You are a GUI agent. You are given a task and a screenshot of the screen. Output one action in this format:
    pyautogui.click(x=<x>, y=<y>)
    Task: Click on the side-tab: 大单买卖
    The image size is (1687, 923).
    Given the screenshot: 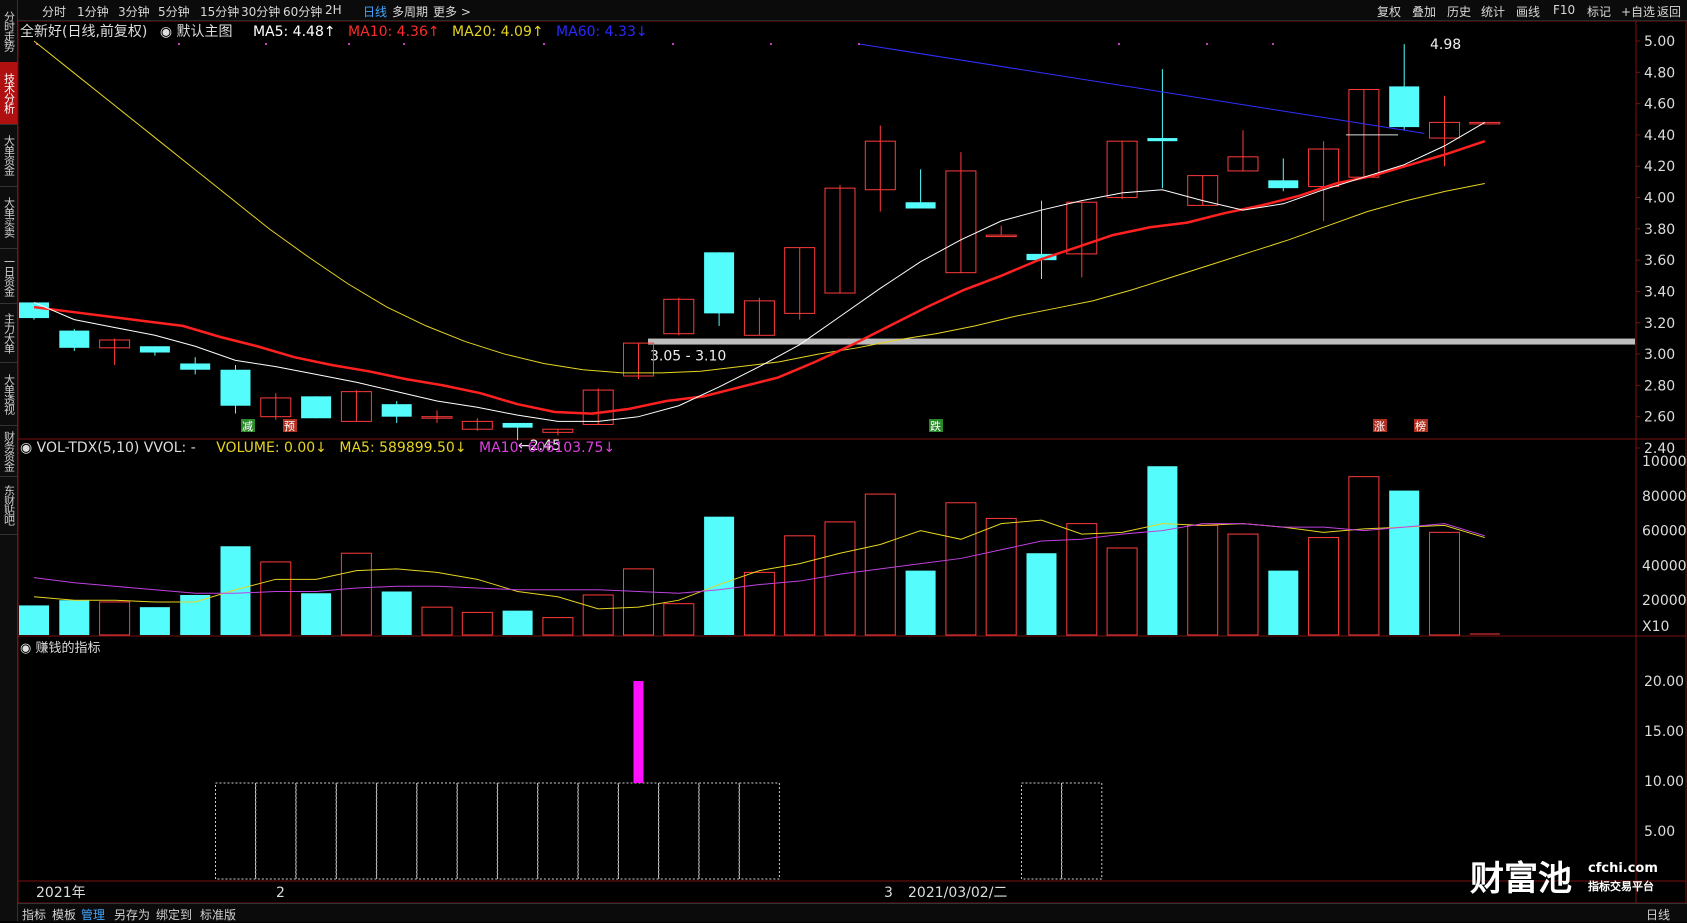 What is the action you would take?
    pyautogui.click(x=8, y=217)
    